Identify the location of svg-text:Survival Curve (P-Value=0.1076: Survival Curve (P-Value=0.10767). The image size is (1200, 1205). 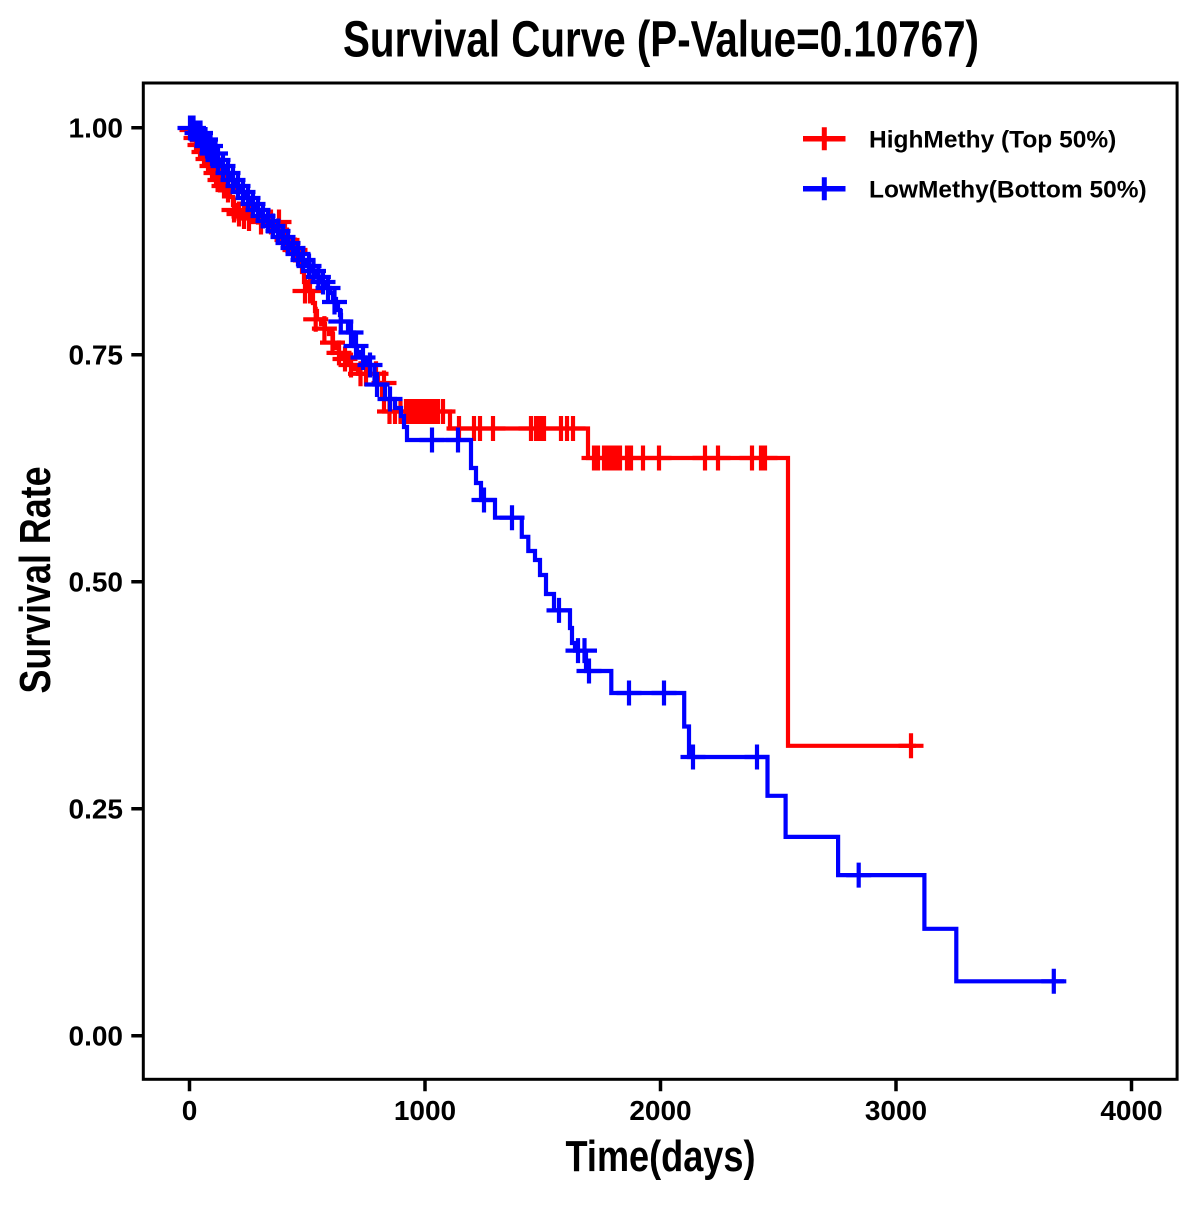
(661, 39).